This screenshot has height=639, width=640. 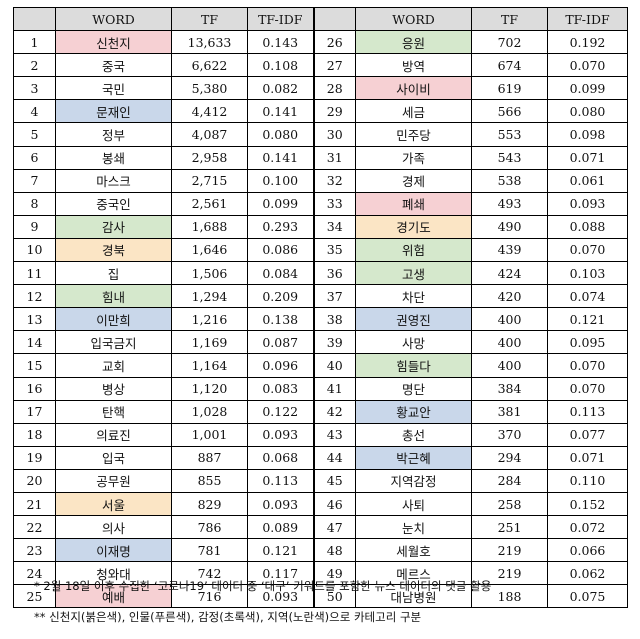 What do you see at coordinates (280, 388) in the screenshot?
I see `tfidf-cell: 0.083` at bounding box center [280, 388].